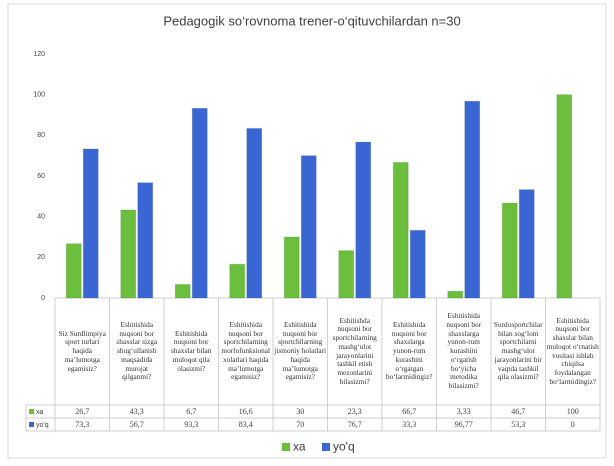 This screenshot has height=466, width=614. I want to click on y-tick-label: 100, so click(39, 95).